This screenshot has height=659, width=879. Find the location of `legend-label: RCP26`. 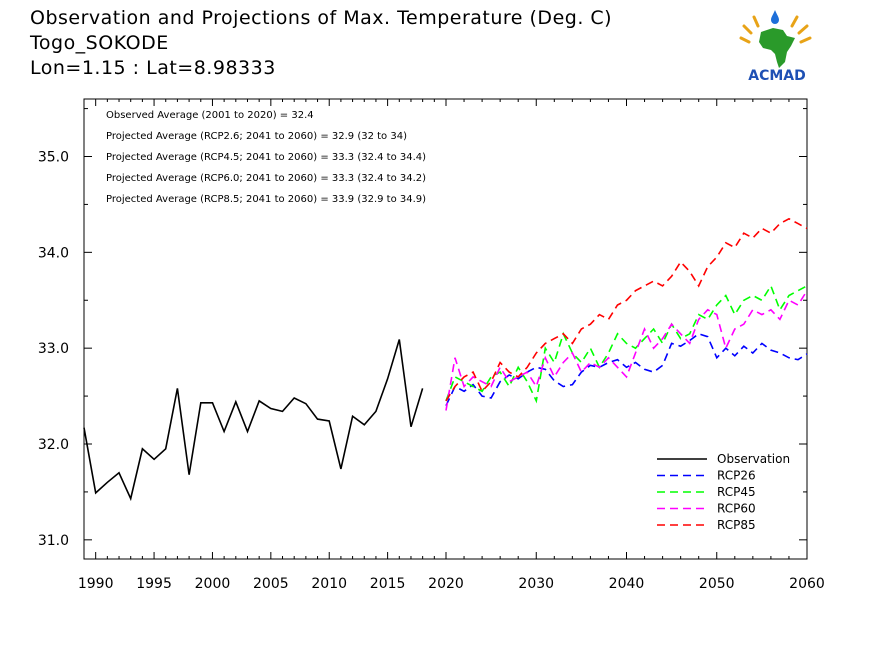

legend-label: RCP26 is located at coordinates (736, 476).